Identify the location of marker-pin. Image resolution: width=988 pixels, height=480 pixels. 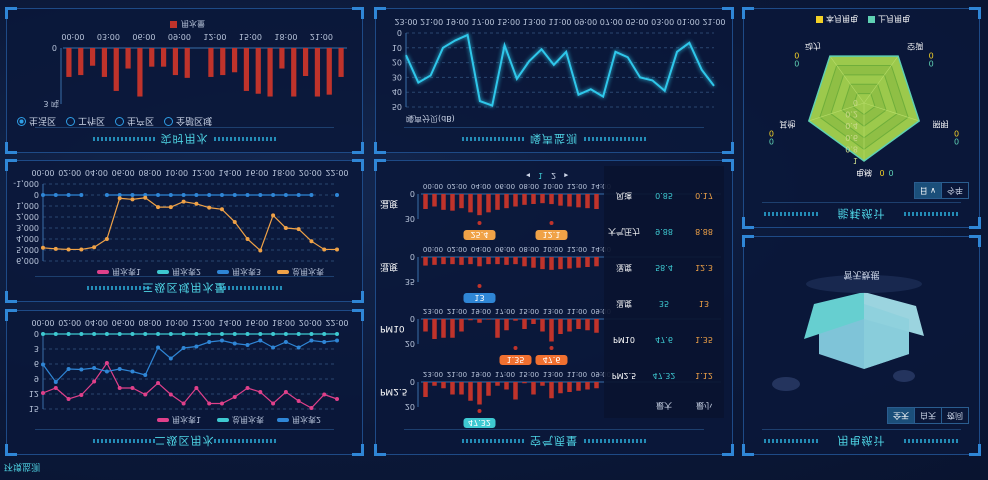
(479, 223).